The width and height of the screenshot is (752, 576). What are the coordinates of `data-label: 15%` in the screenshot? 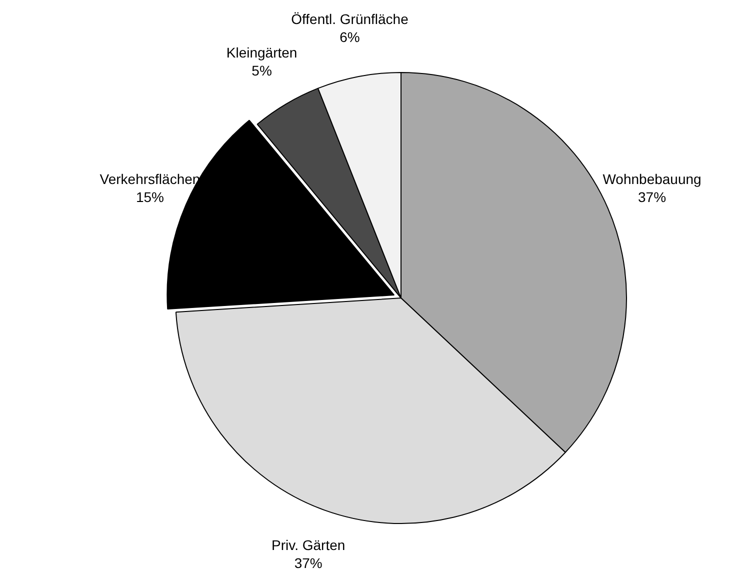 It's located at (150, 197).